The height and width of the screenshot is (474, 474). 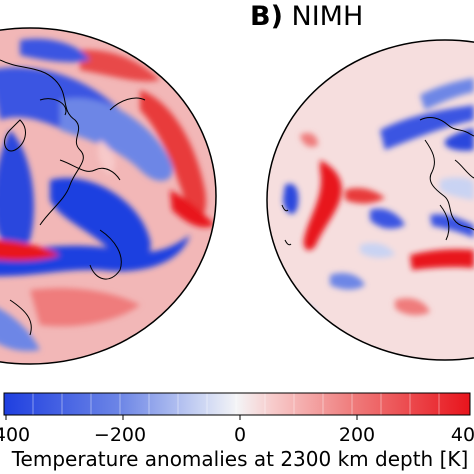 I want to click on colorbar-tick-label: 400, so click(x=15, y=435).